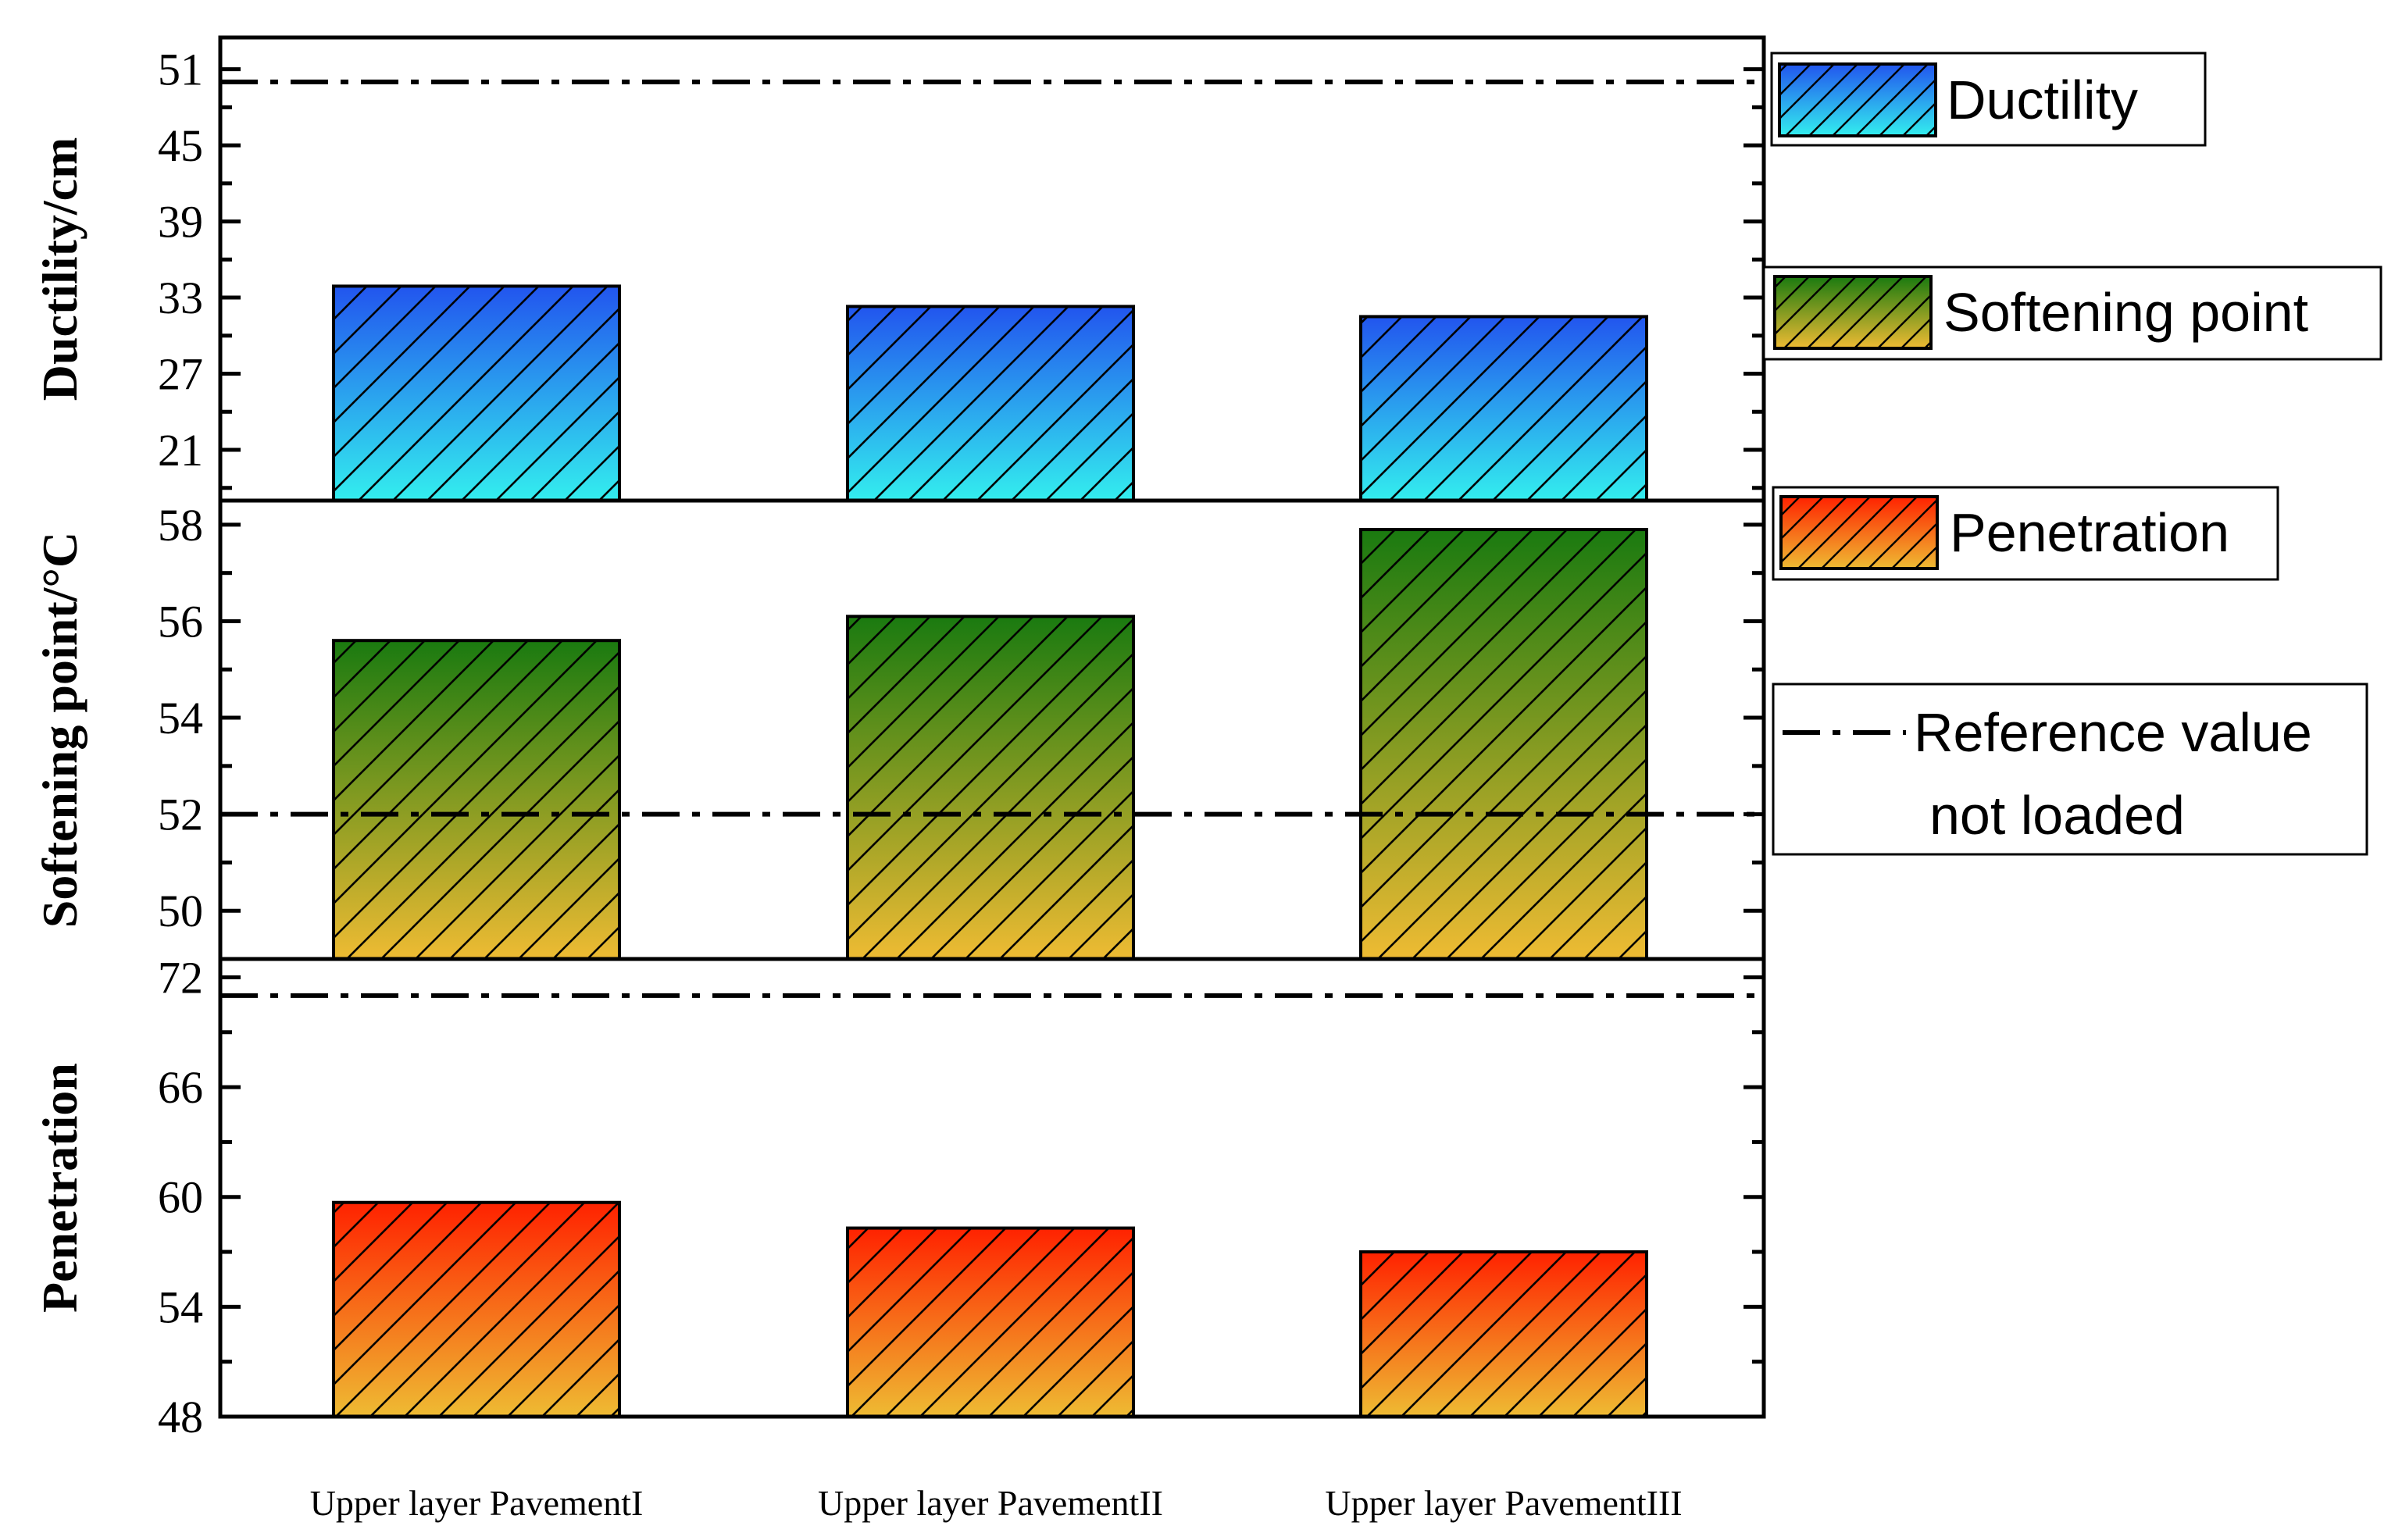 This screenshot has width=2402, height=1540. Describe the element at coordinates (180, 911) in the screenshot. I see `softening-tick-label: 50` at that location.